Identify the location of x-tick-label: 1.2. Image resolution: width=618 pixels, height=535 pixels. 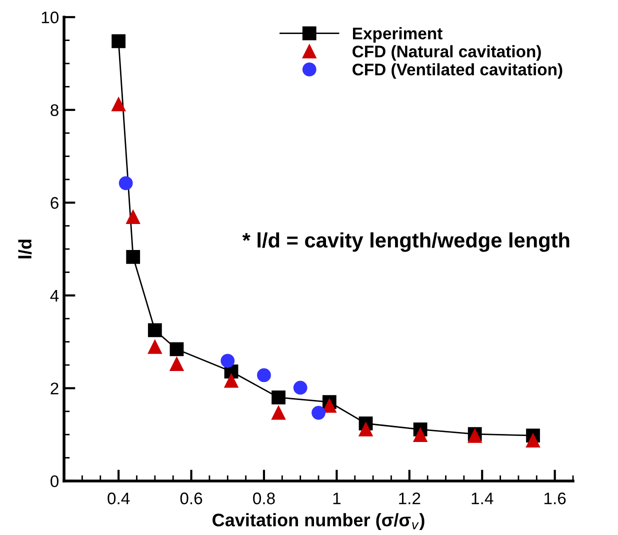
(409, 498).